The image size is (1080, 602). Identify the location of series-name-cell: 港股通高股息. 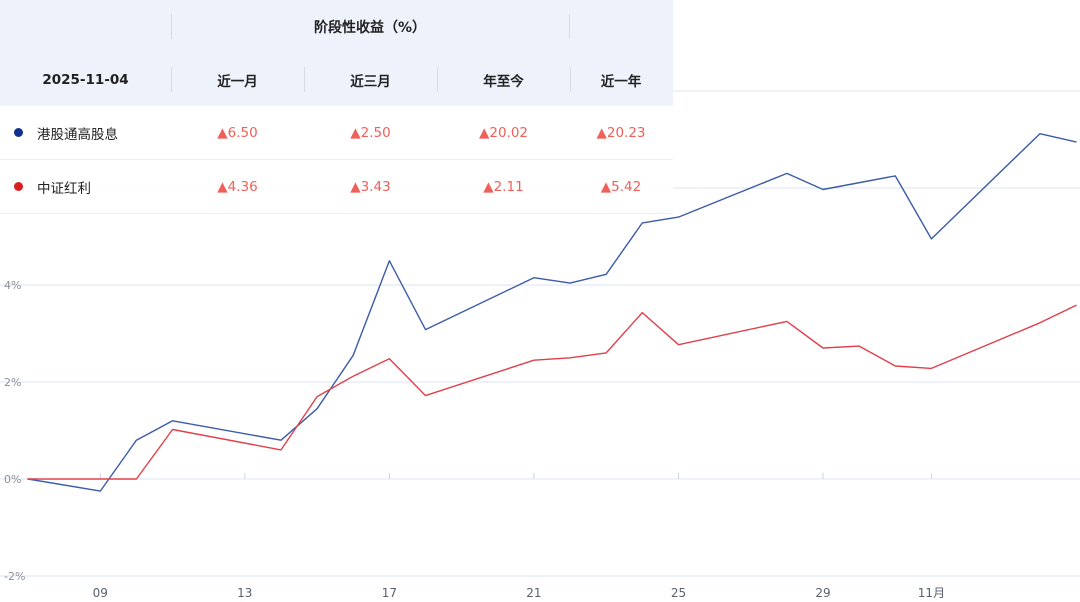
(85, 132).